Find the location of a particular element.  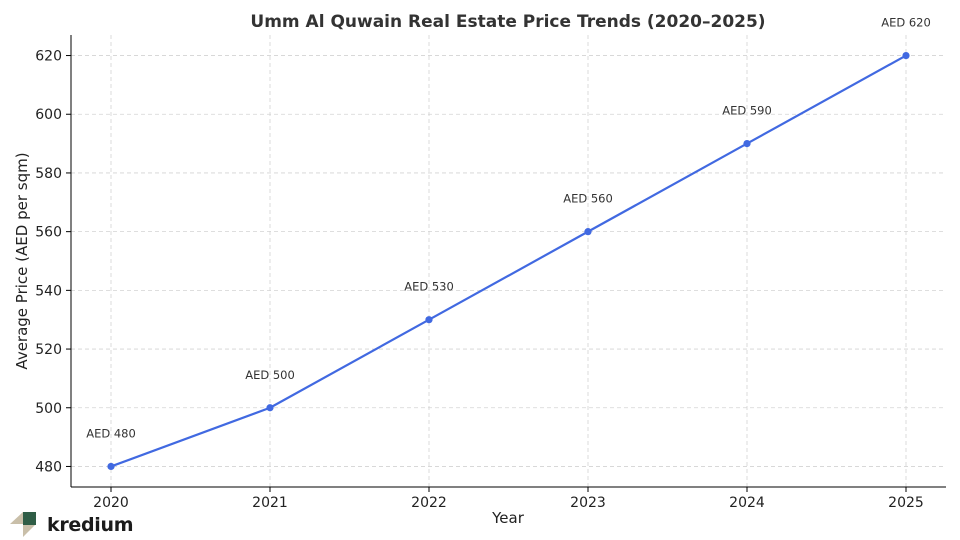

kredium-logo: kredium is located at coordinates (72, 524).